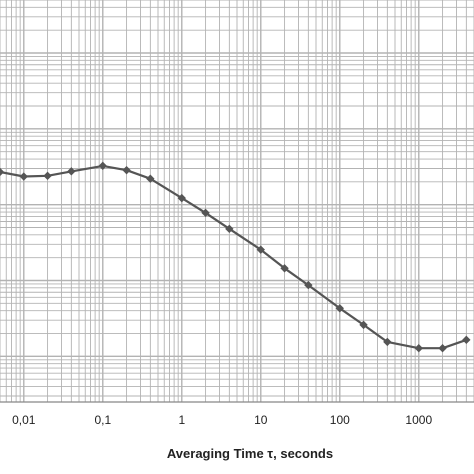  I want to click on x-tick-label: 1000, so click(418, 420).